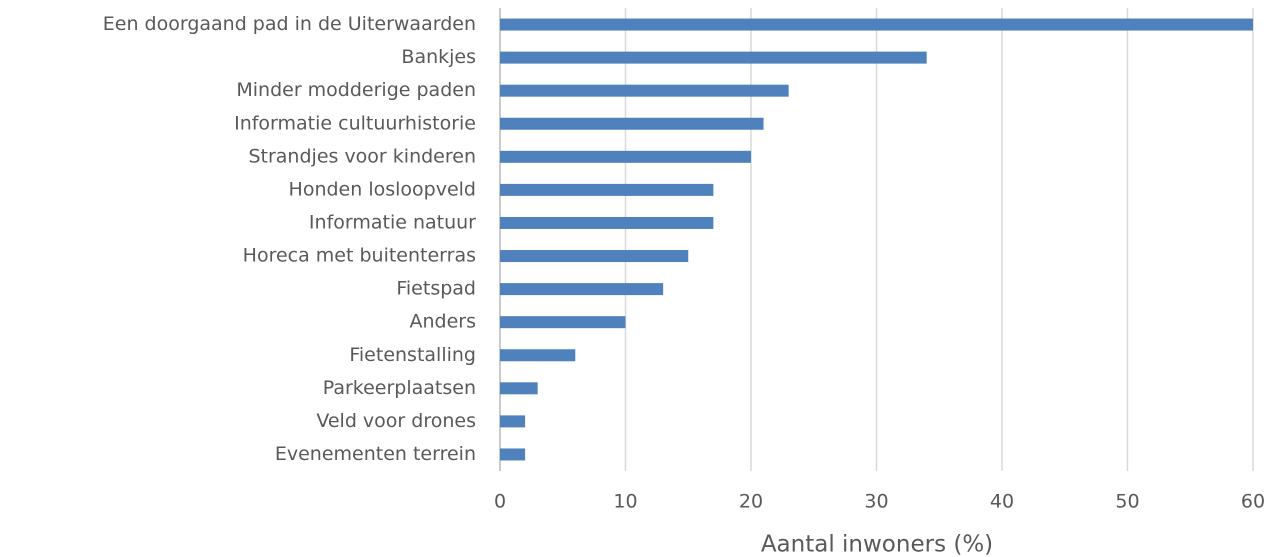  What do you see at coordinates (396, 421) in the screenshot?
I see `y-tick-label: Veld voor drones` at bounding box center [396, 421].